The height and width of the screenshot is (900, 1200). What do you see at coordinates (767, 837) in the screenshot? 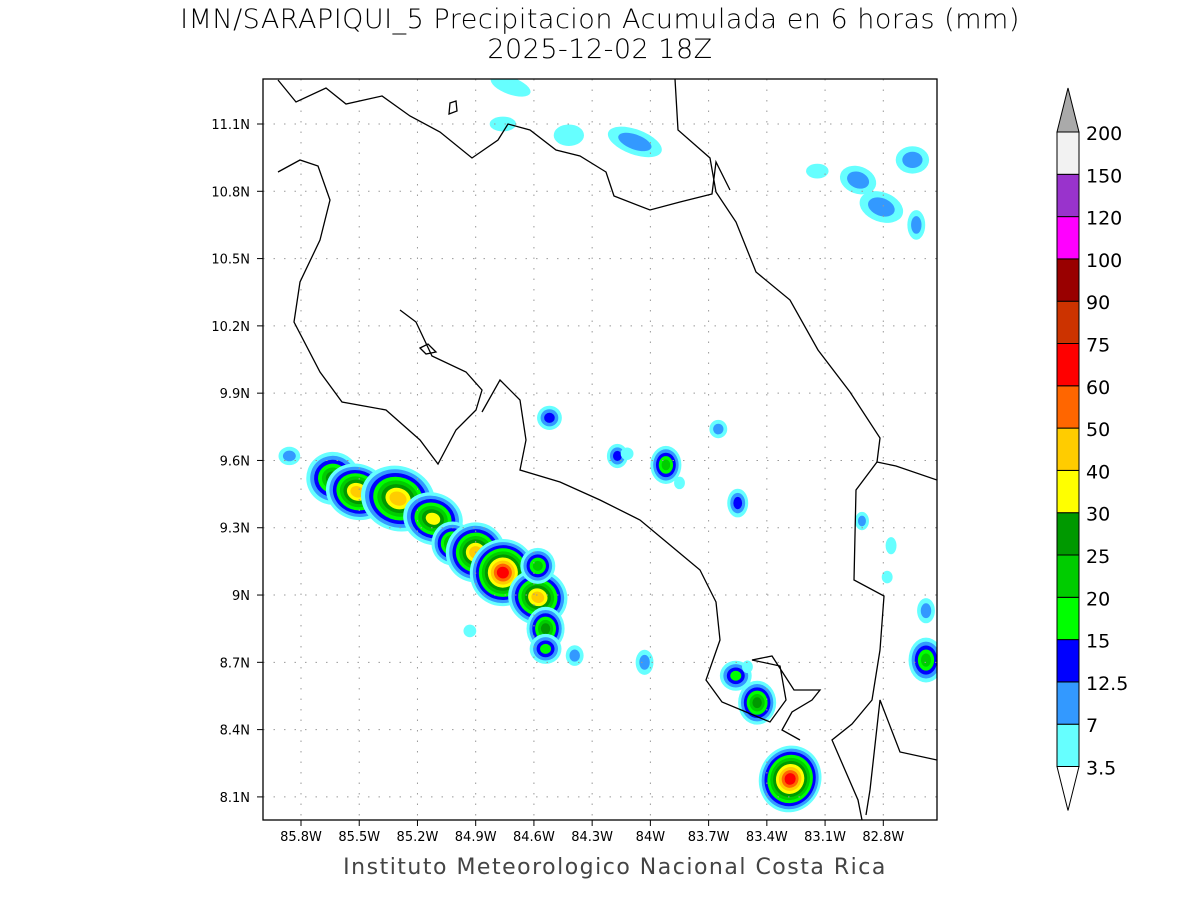
I see `lon-tick-label: 83.4W` at bounding box center [767, 837].